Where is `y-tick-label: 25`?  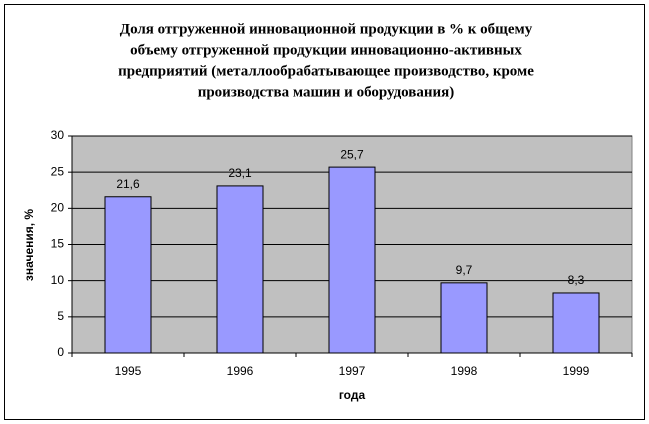
y-tick-label: 25 is located at coordinates (58, 171).